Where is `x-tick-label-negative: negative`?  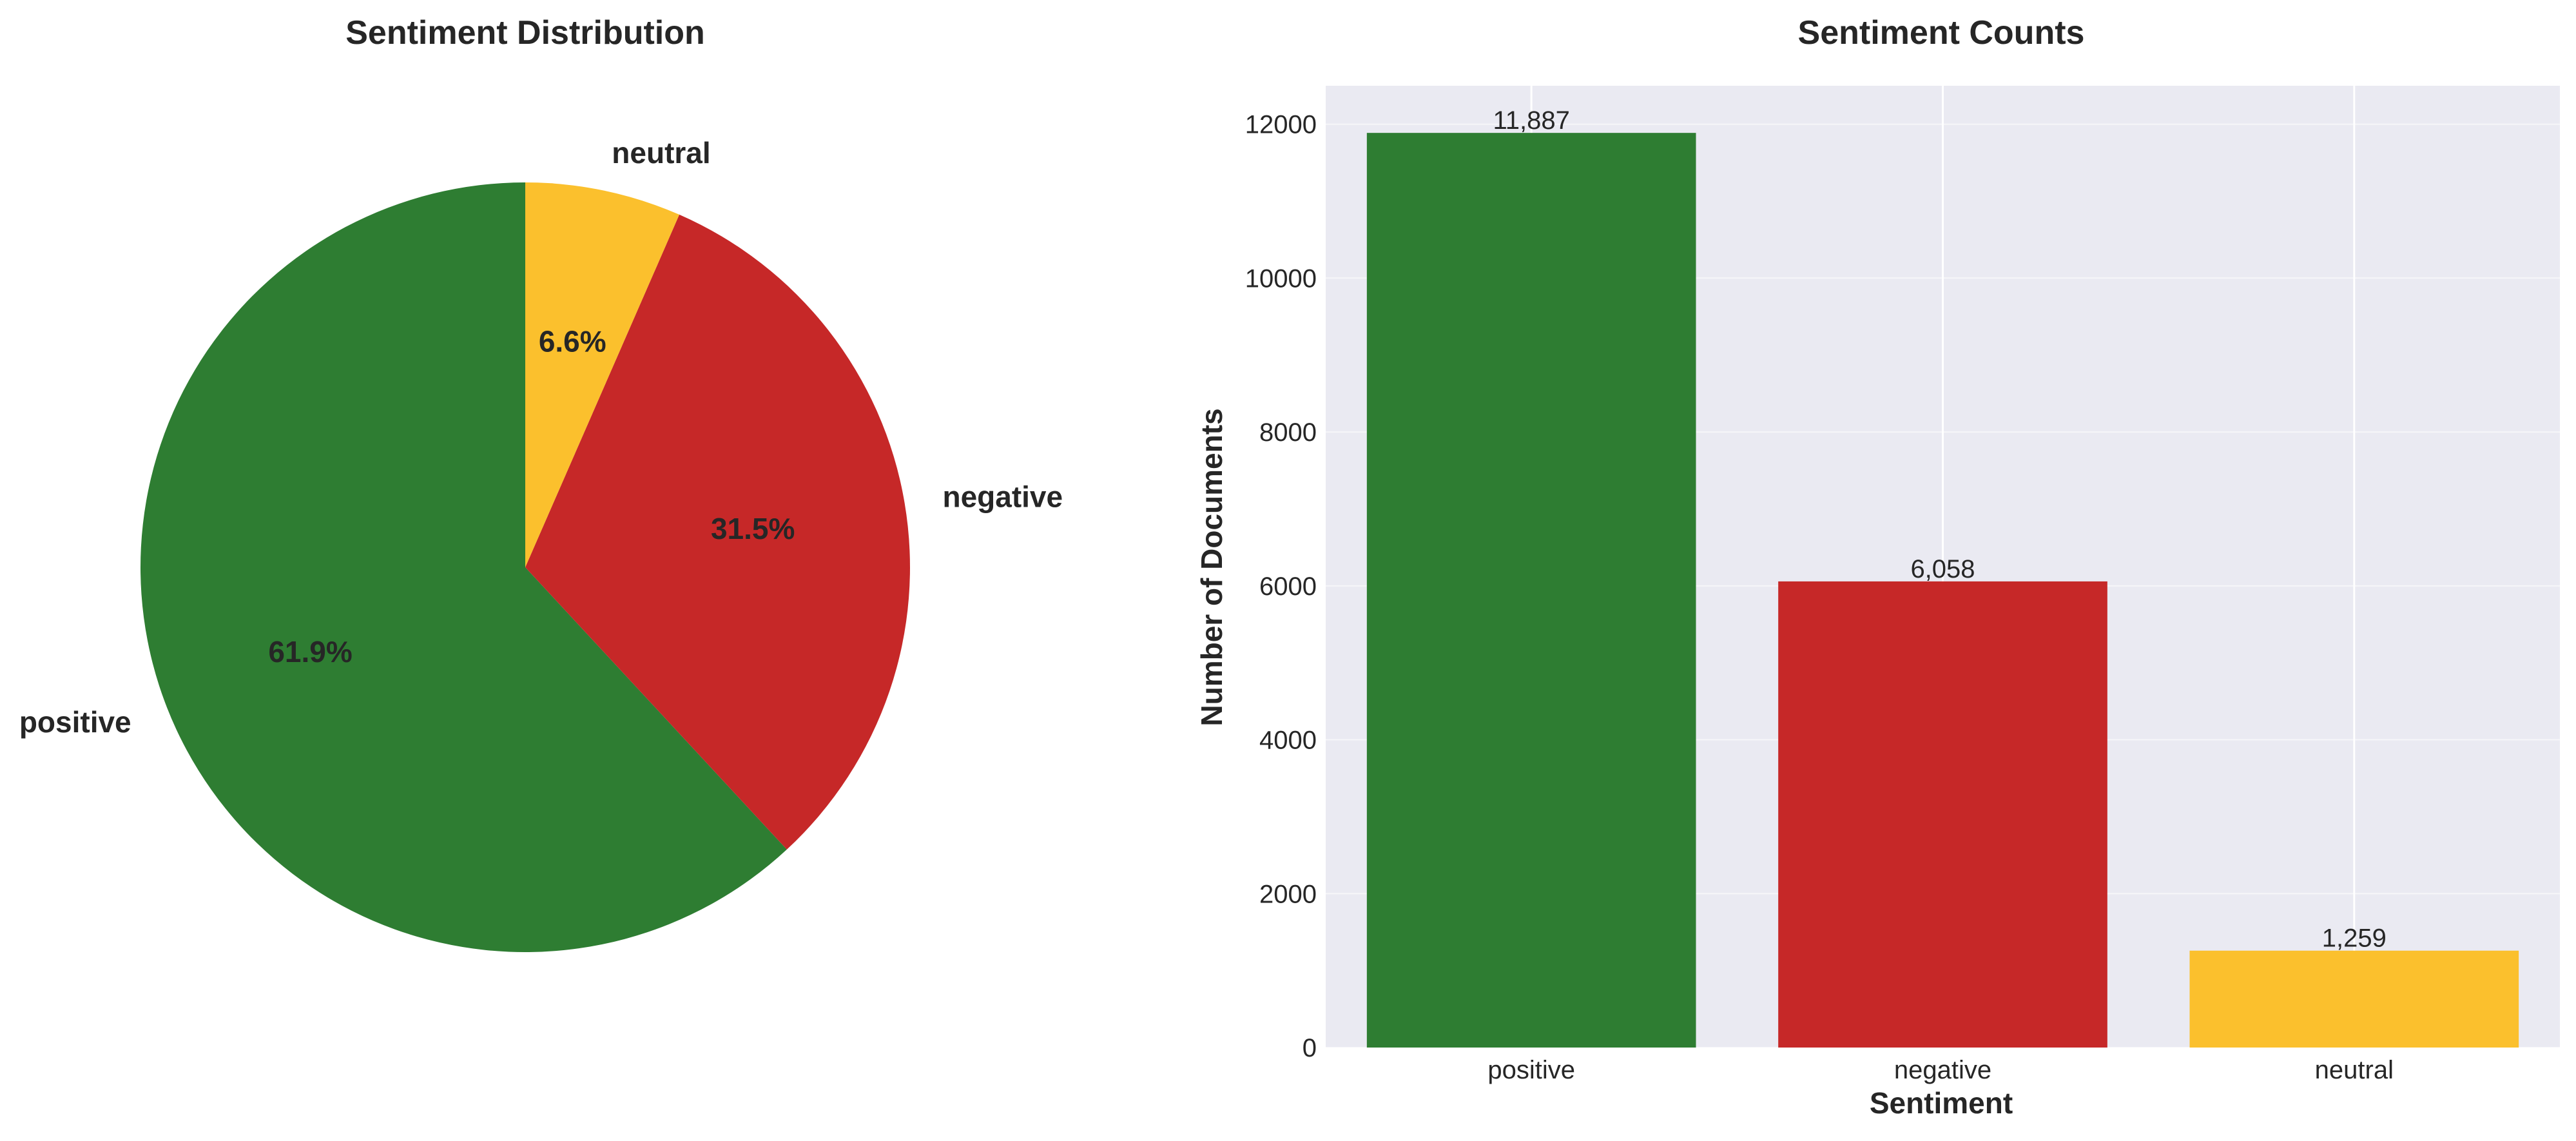 x-tick-label-negative: negative is located at coordinates (1942, 1070).